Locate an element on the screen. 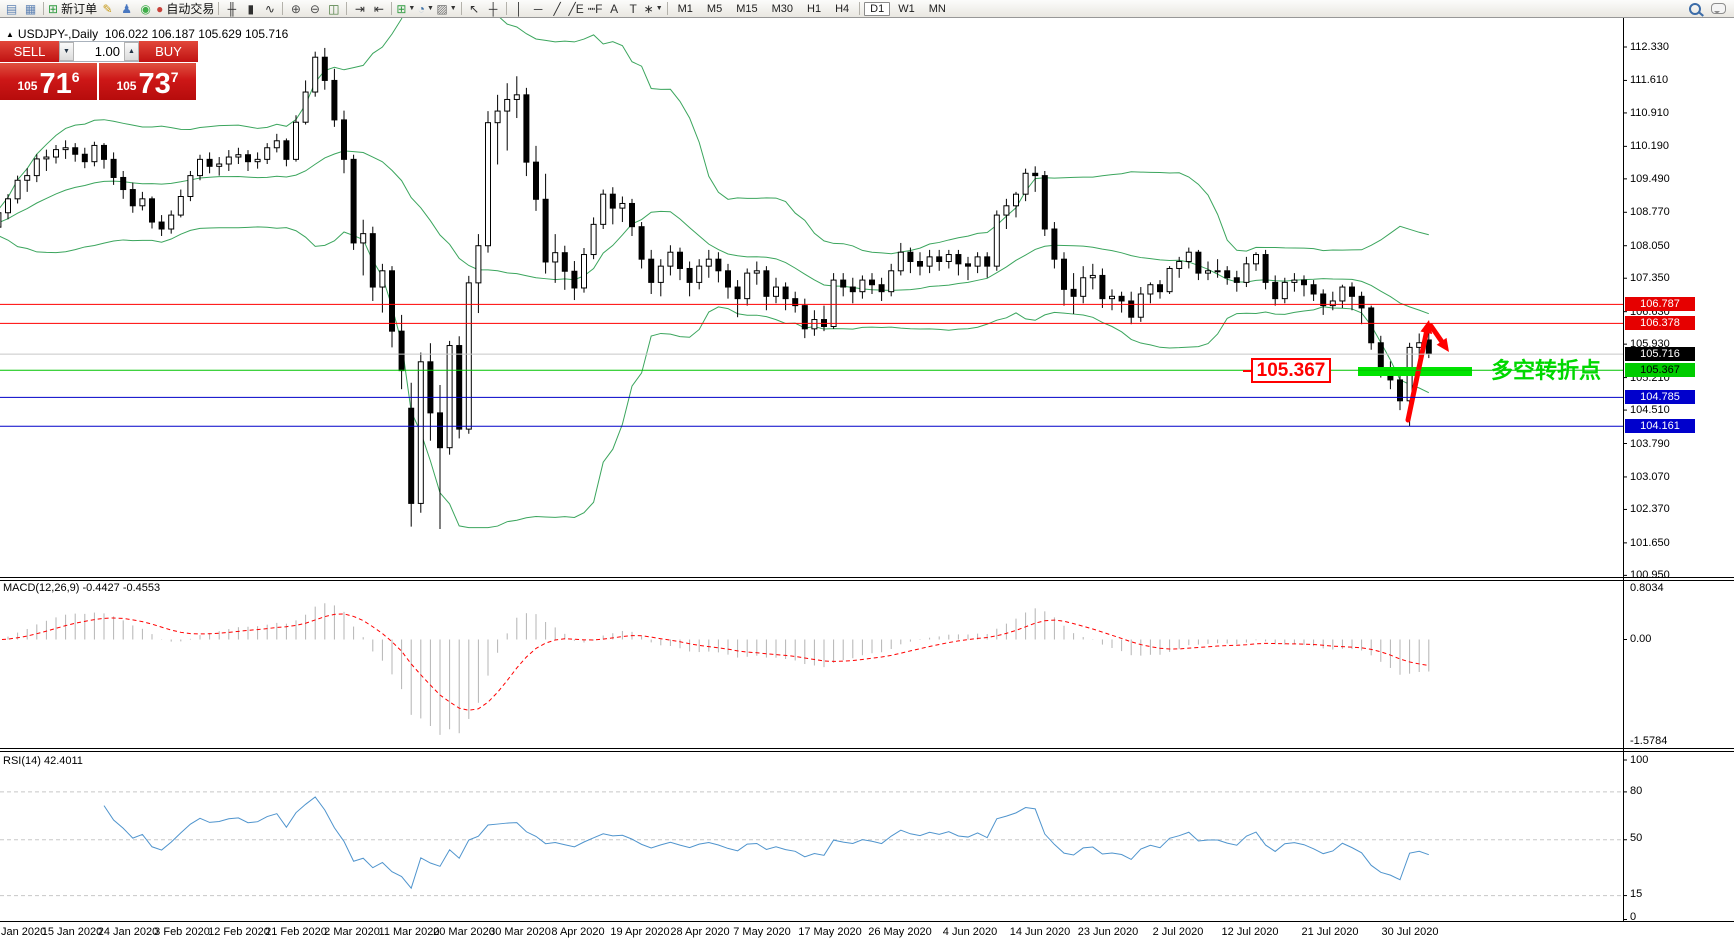  periods-icon-dropdown: ▼ is located at coordinates (430, 8).